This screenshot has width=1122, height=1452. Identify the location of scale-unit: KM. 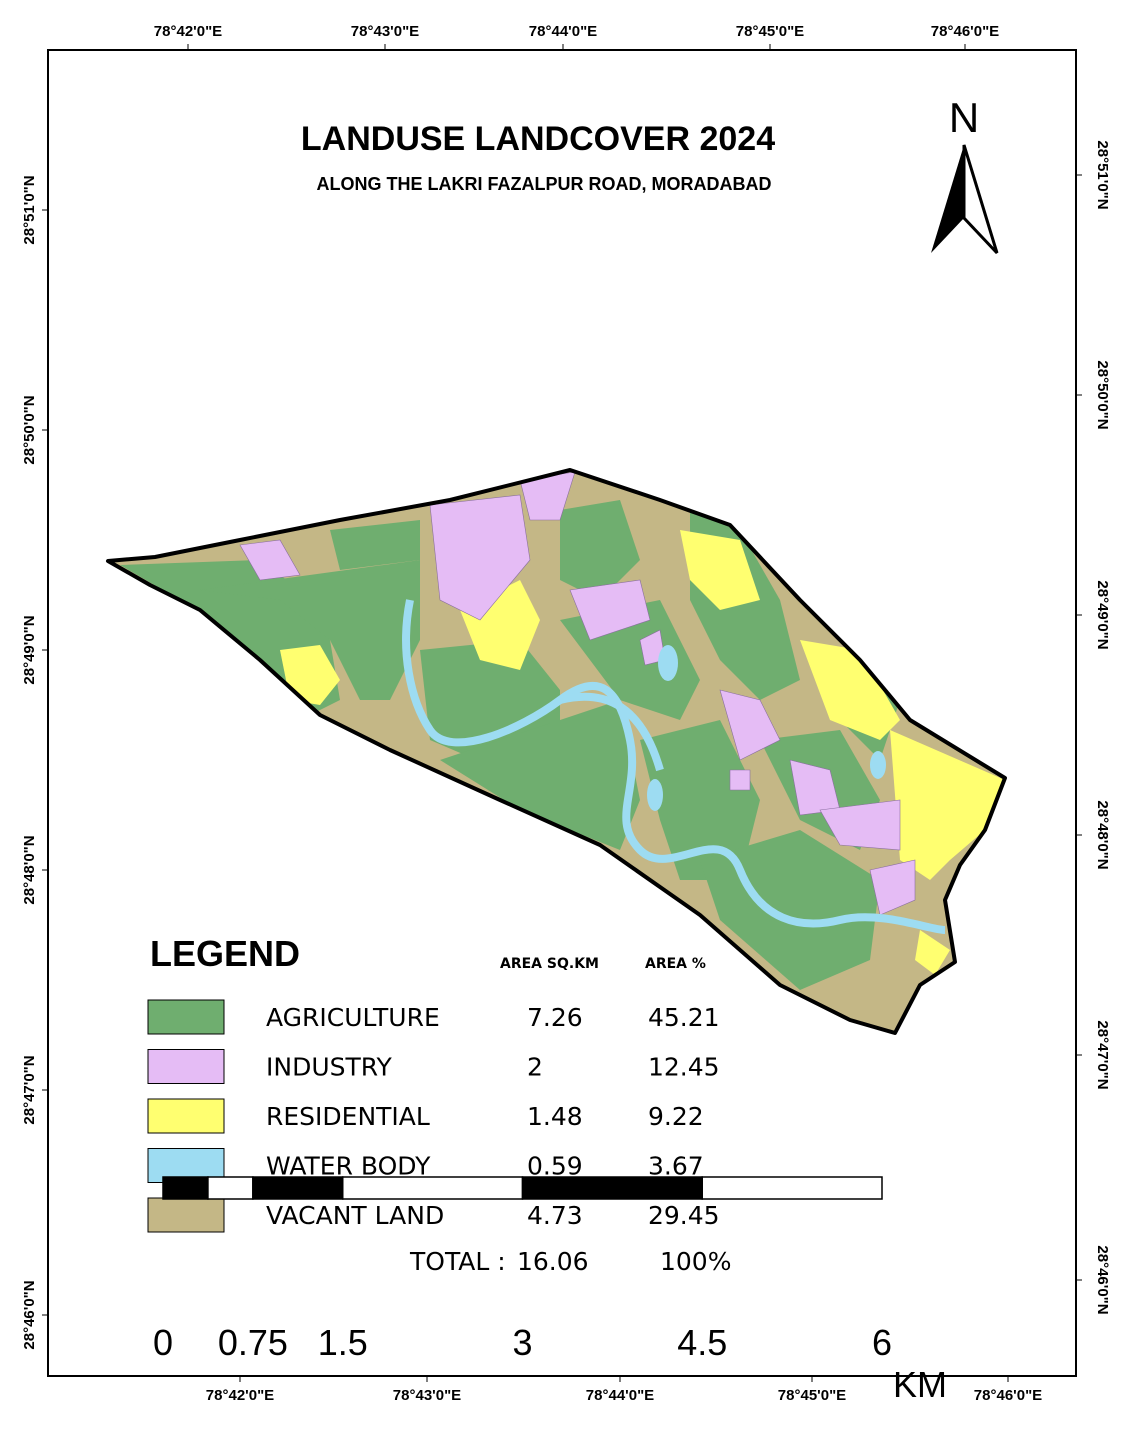
(920, 1384).